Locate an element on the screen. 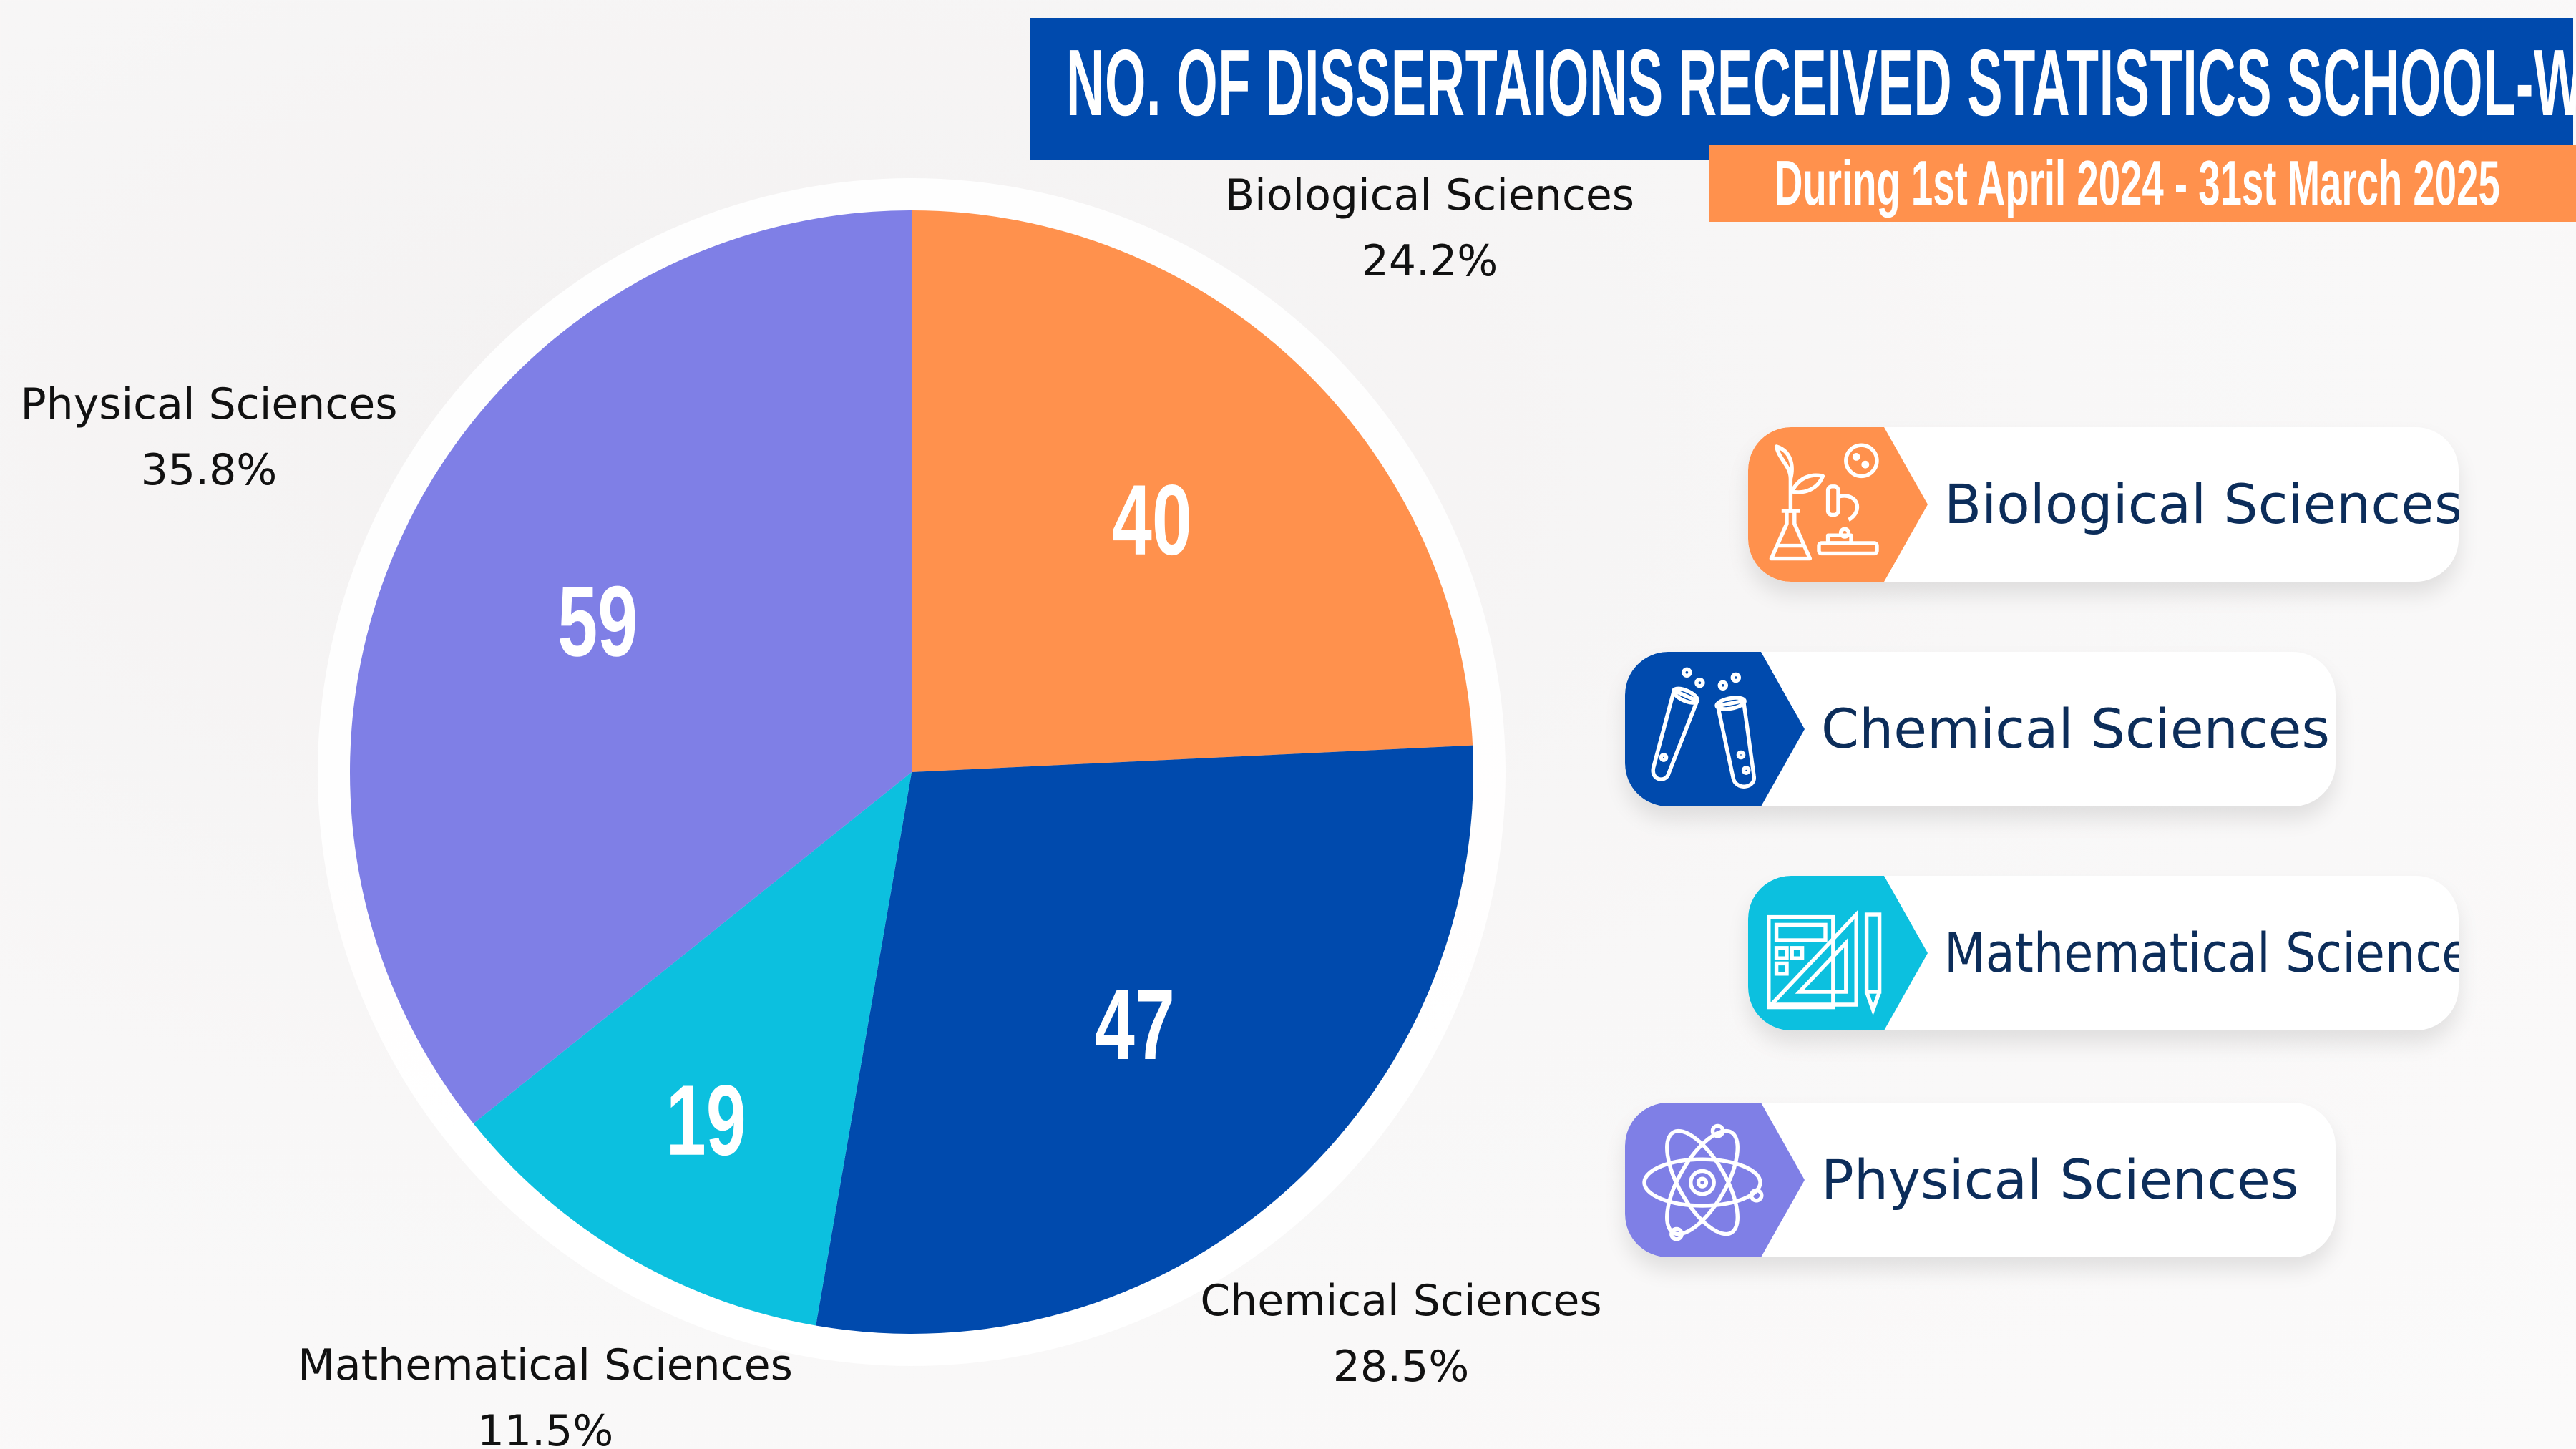  legend-item-biological: Biological Sciences is located at coordinates (2103, 504).